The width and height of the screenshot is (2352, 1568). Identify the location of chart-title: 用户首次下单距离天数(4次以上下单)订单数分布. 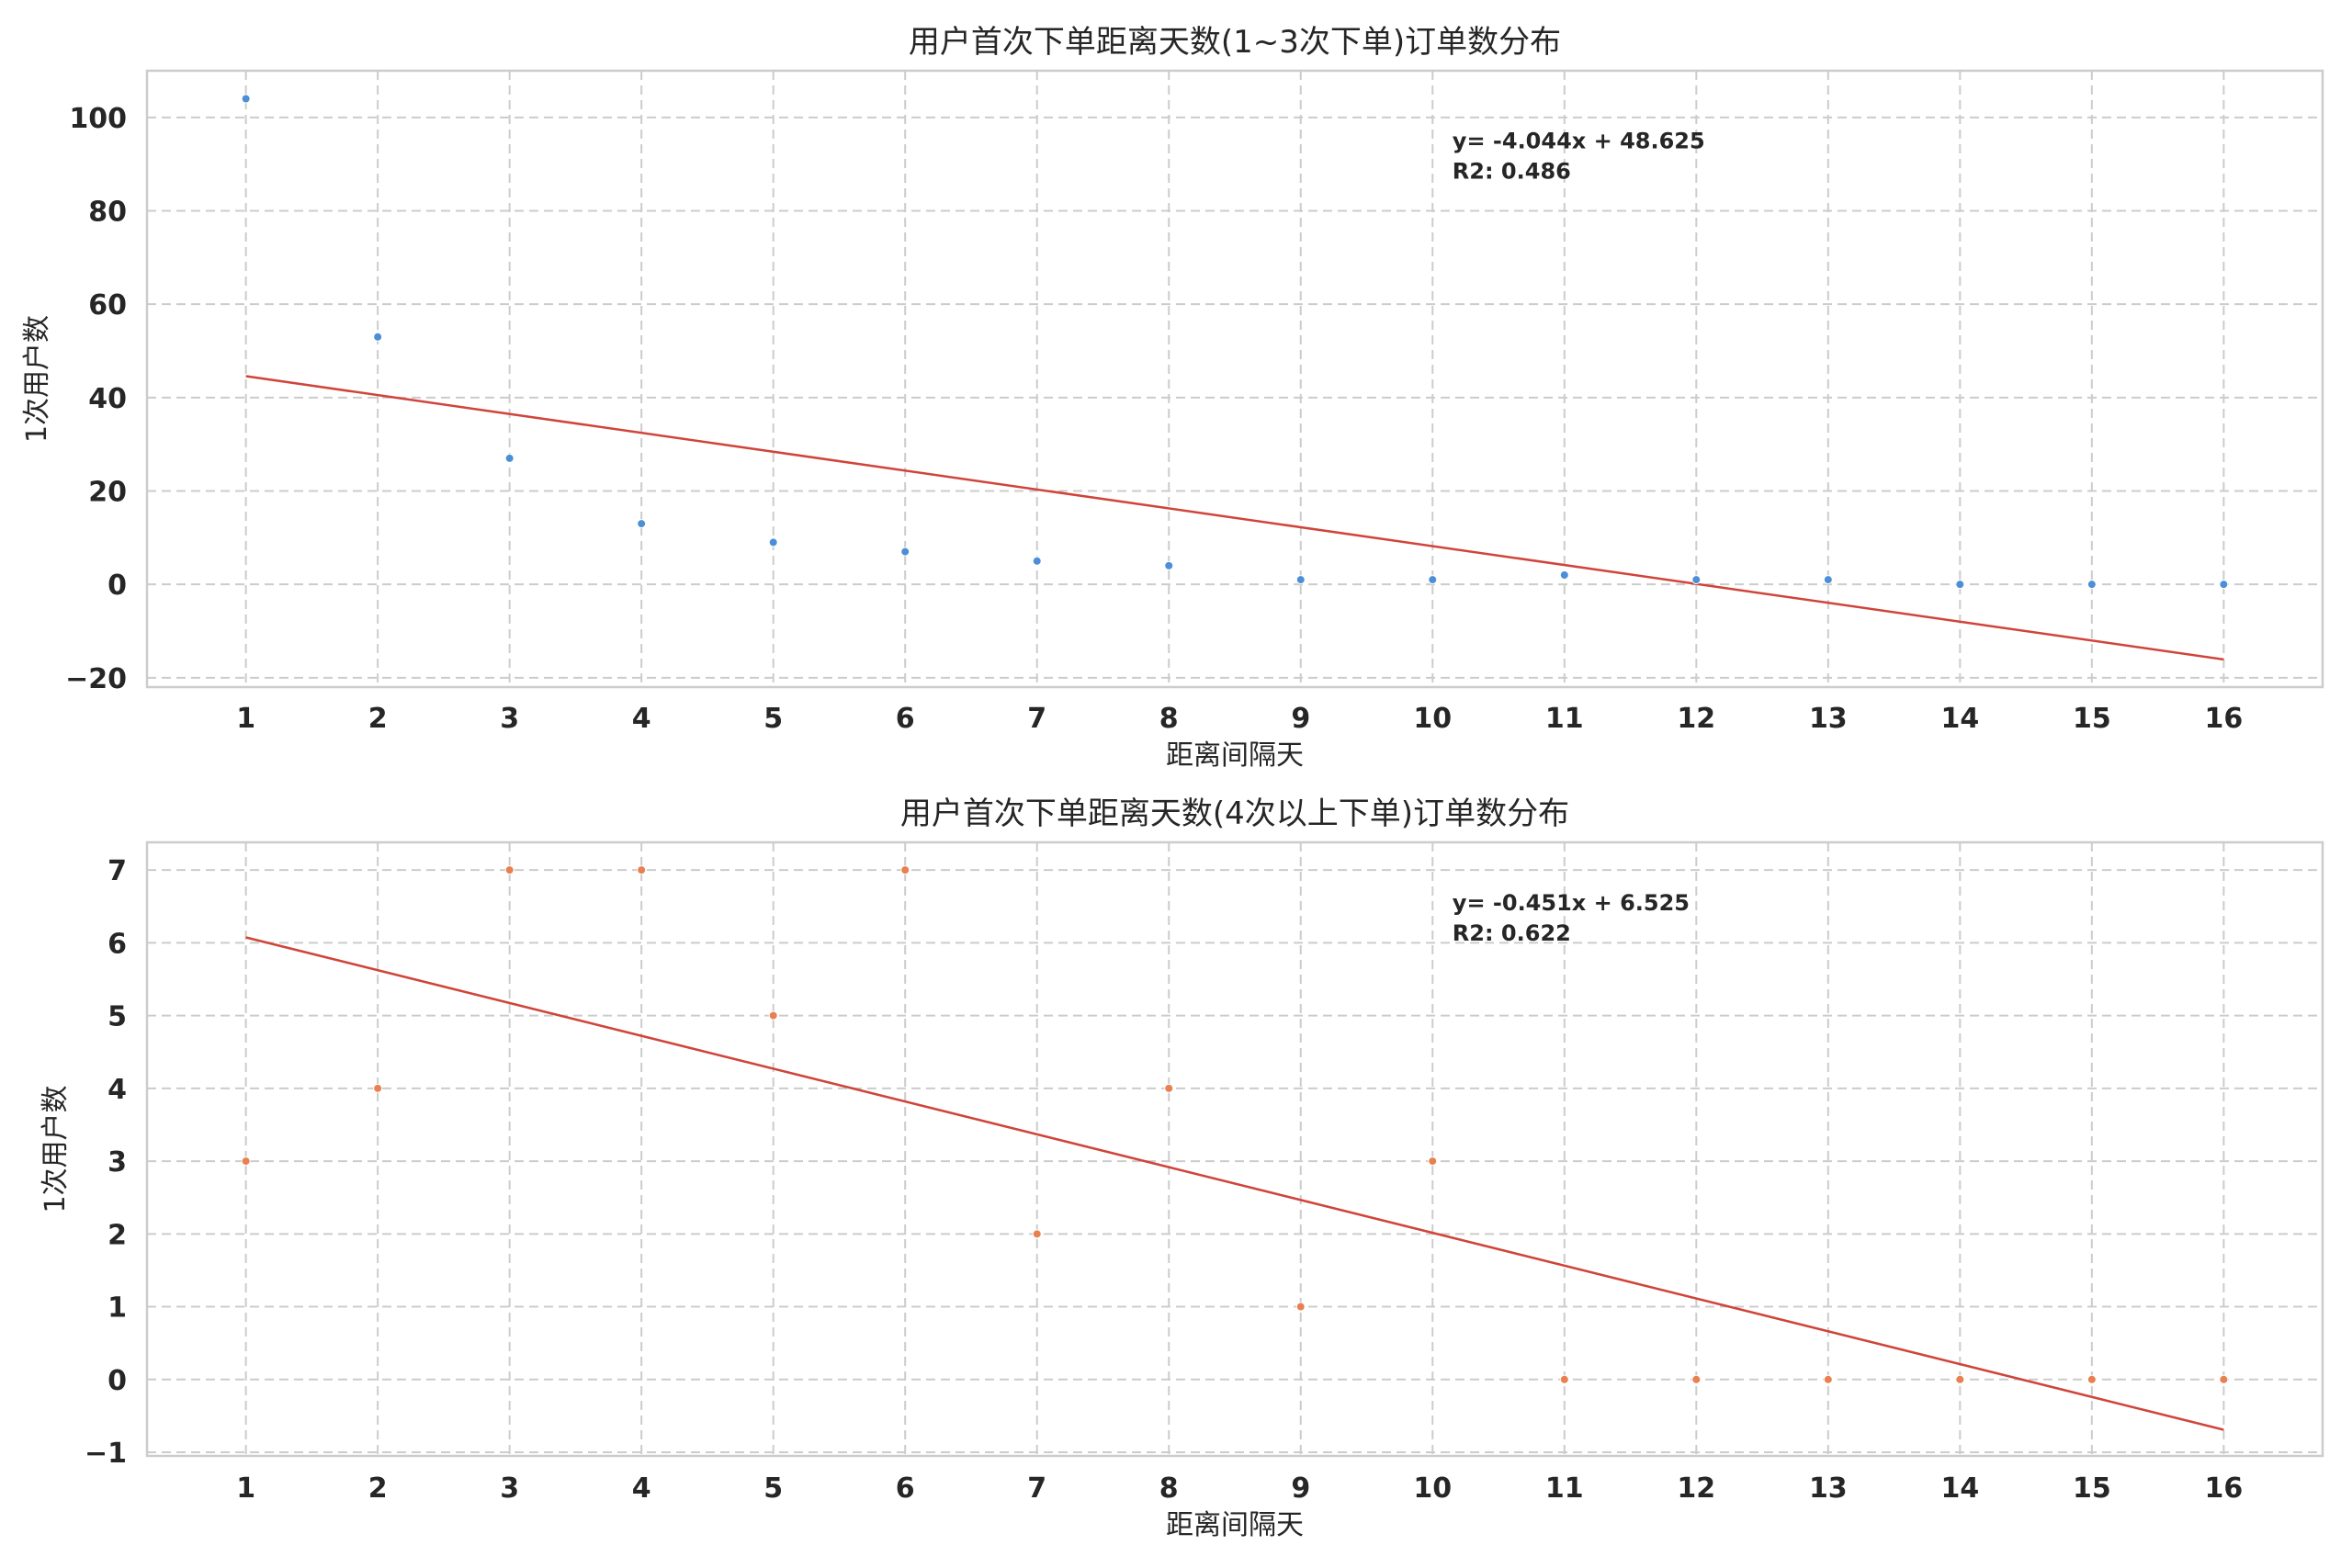
(1234, 814).